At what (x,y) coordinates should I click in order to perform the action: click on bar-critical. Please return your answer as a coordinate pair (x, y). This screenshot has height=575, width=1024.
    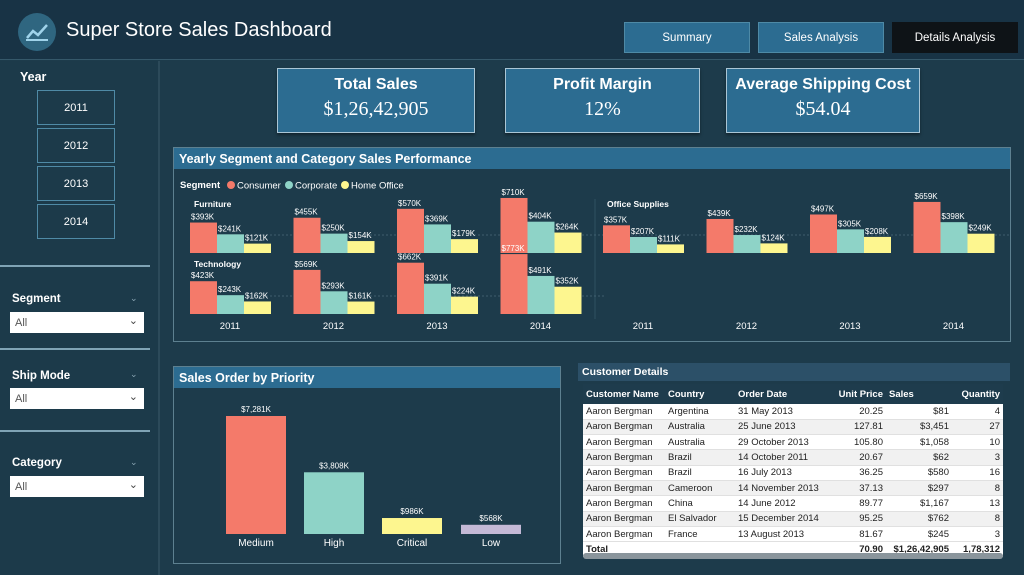
    Looking at the image, I should click on (412, 526).